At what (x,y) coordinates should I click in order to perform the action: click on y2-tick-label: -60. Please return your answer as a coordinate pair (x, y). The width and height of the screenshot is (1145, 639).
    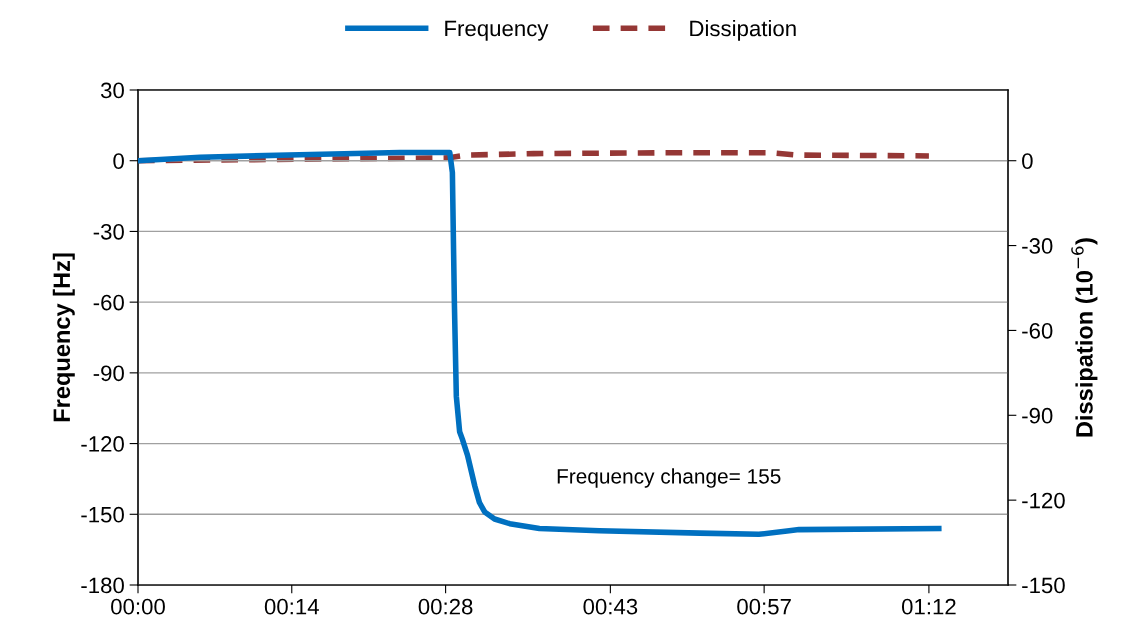
    Looking at the image, I should click on (1037, 330).